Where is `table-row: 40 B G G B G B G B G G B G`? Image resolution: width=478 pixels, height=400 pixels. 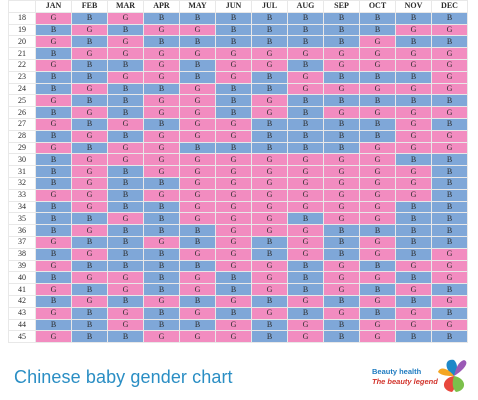 table-row: 40 B G G B G B G B G G B G is located at coordinates (238, 278).